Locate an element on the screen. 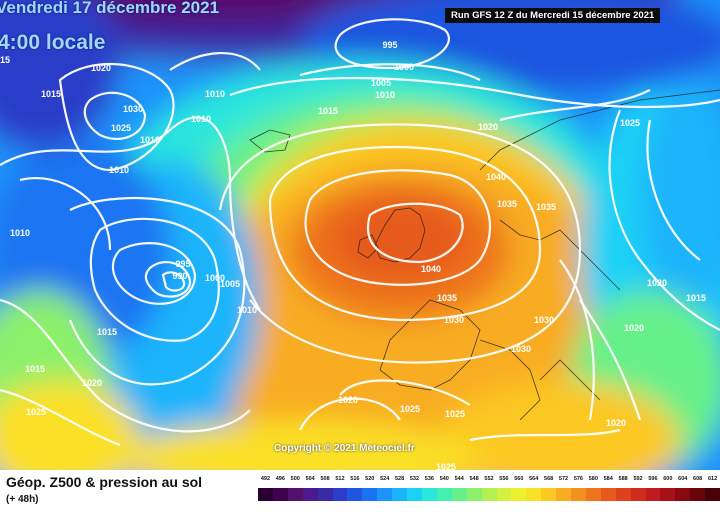 The image size is (720, 512). legend-tick-label: 556 is located at coordinates (504, 479).